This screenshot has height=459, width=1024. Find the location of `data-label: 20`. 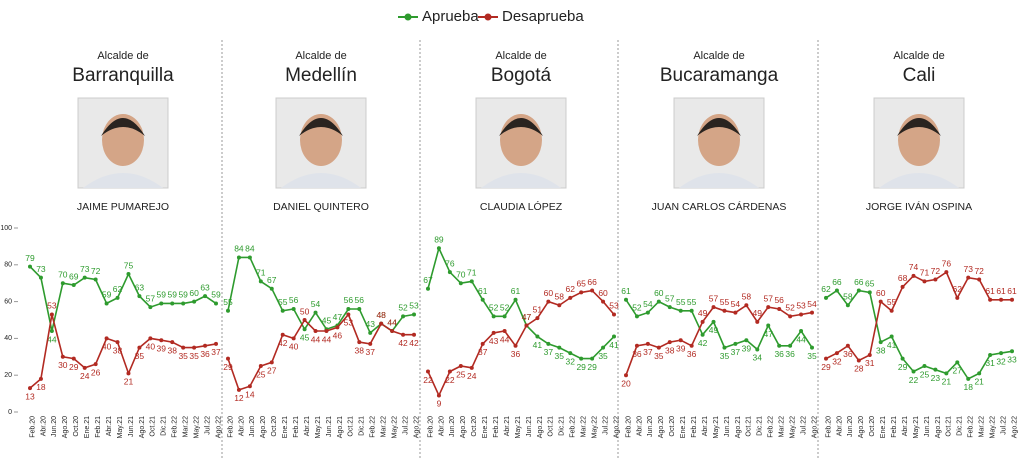

data-label: 20 is located at coordinates (626, 383).